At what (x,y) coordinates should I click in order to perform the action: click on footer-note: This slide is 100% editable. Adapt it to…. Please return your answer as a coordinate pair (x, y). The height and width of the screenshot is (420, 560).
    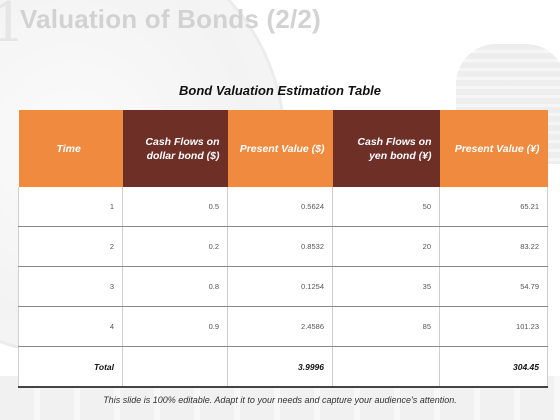
    Looking at the image, I should click on (280, 400).